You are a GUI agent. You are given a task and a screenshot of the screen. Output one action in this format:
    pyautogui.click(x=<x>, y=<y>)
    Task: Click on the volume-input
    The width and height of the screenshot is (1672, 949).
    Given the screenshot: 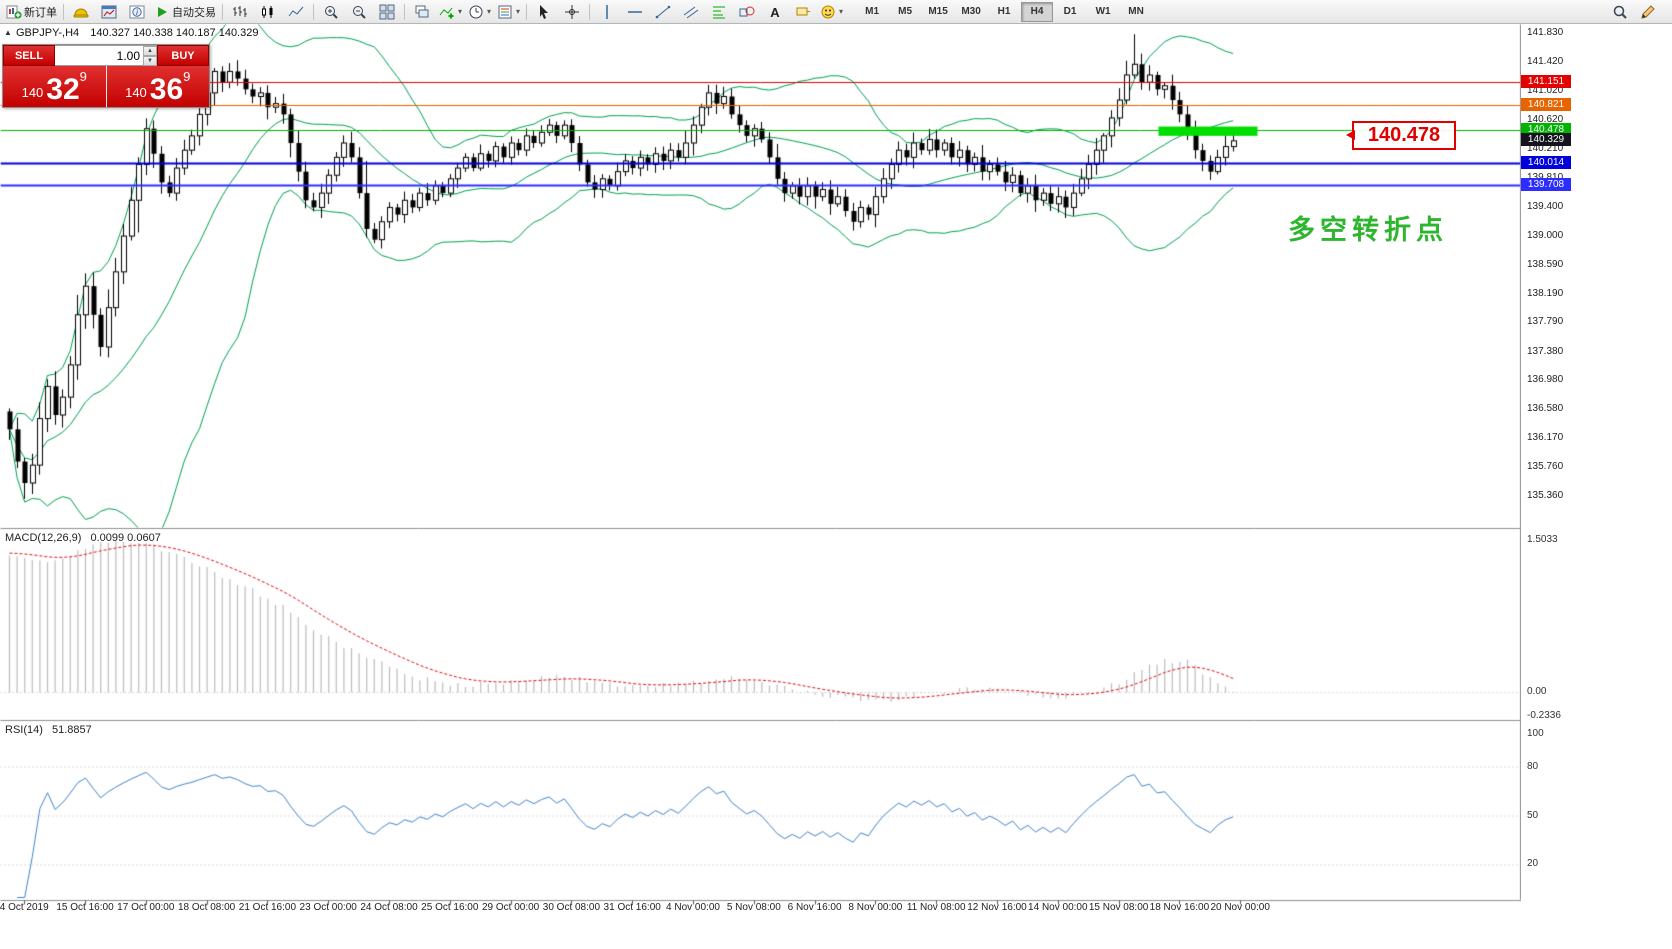 What is the action you would take?
    pyautogui.click(x=99, y=55)
    